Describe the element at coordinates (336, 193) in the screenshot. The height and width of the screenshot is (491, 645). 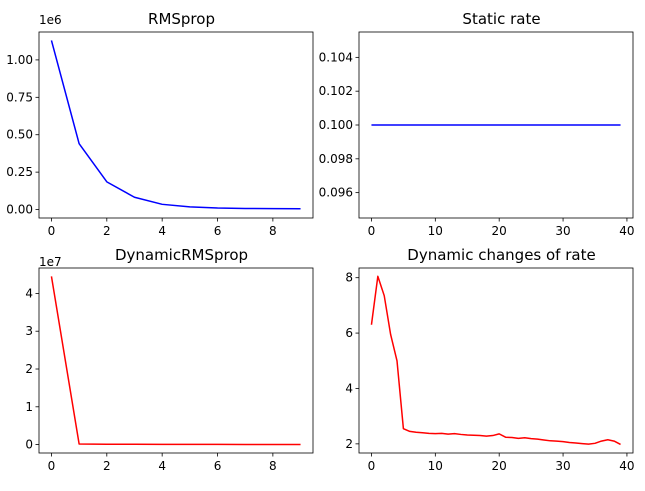
I see `y-tick-label: 0.096` at that location.